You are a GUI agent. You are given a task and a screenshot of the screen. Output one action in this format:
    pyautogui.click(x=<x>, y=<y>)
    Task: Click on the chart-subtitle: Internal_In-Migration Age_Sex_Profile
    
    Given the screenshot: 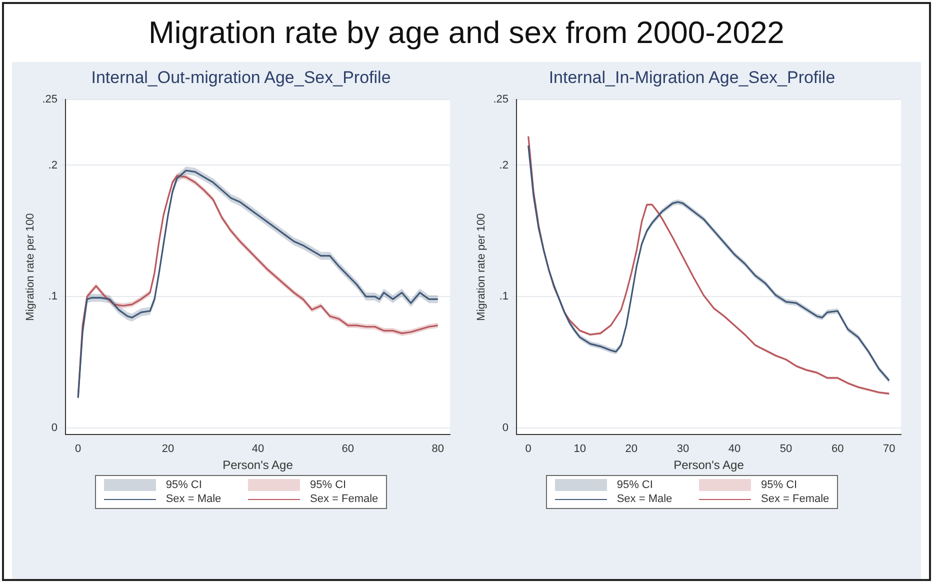 What is the action you would take?
    pyautogui.click(x=692, y=78)
    